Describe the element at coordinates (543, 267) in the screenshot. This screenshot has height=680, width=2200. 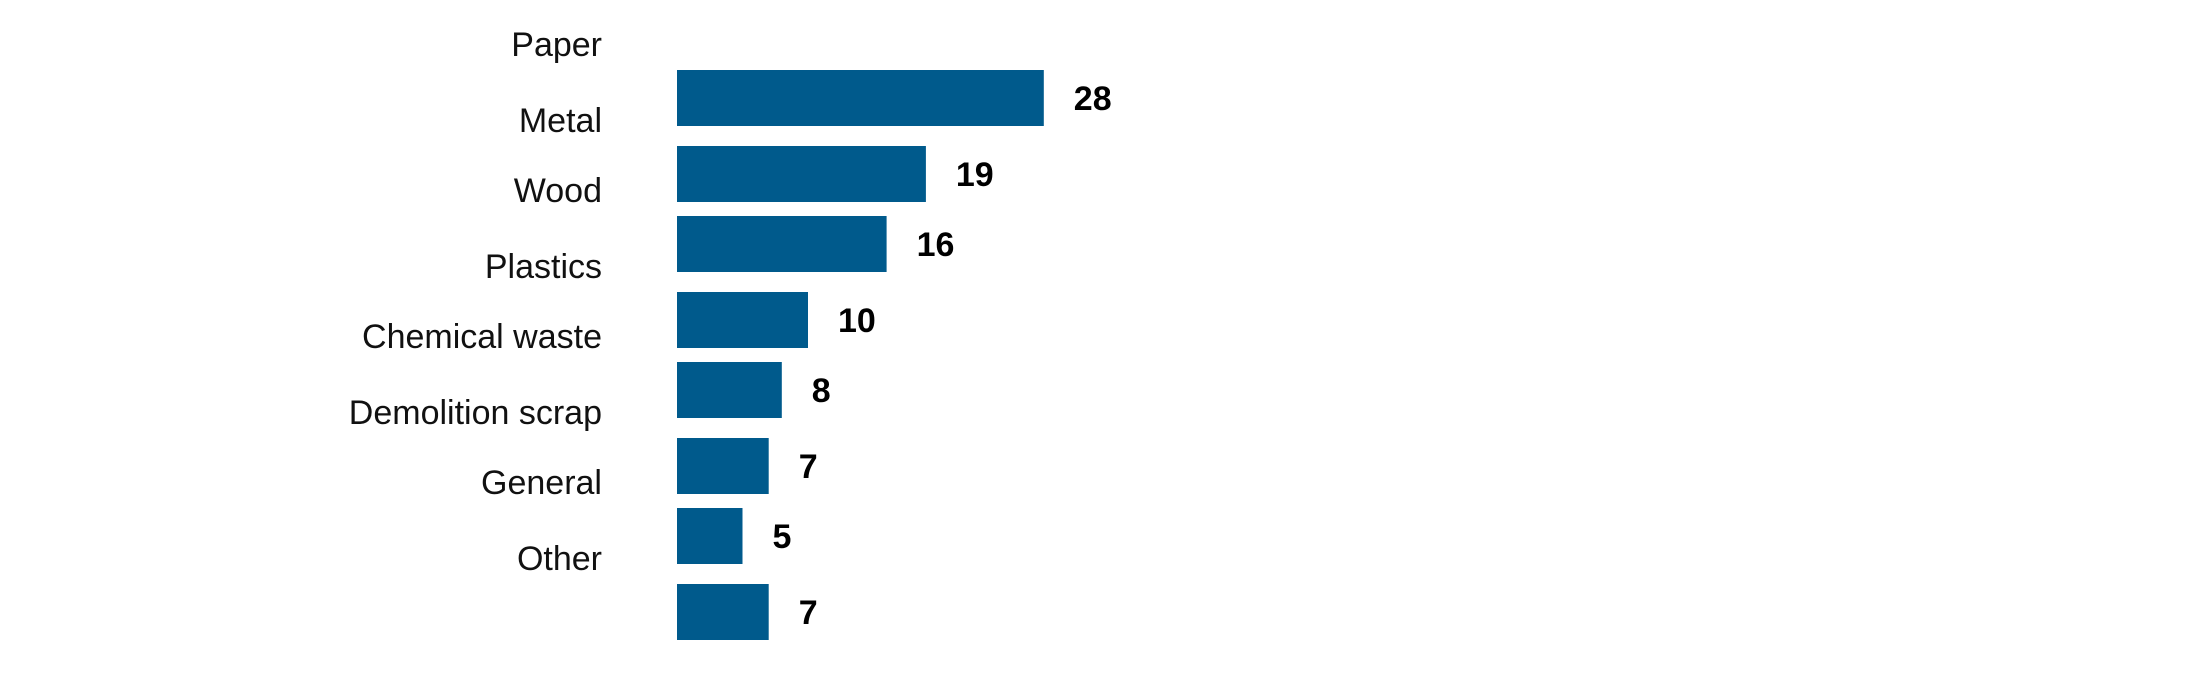
I see `category-label: Plastics` at that location.